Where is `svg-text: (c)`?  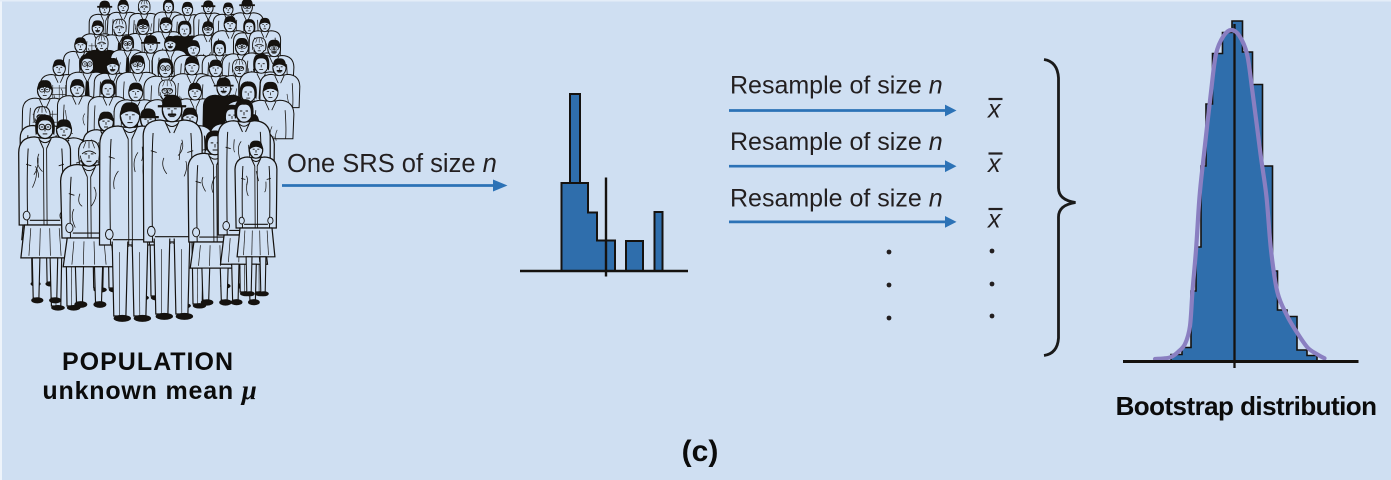
svg-text: (c) is located at coordinates (700, 451).